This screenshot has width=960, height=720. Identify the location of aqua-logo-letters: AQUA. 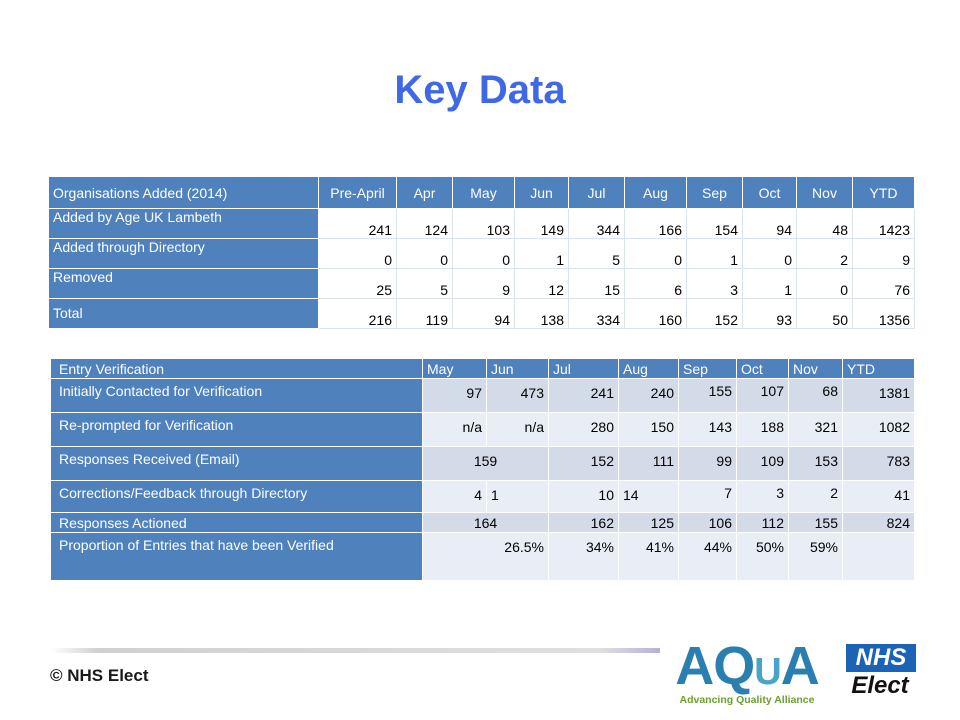
(747, 669).